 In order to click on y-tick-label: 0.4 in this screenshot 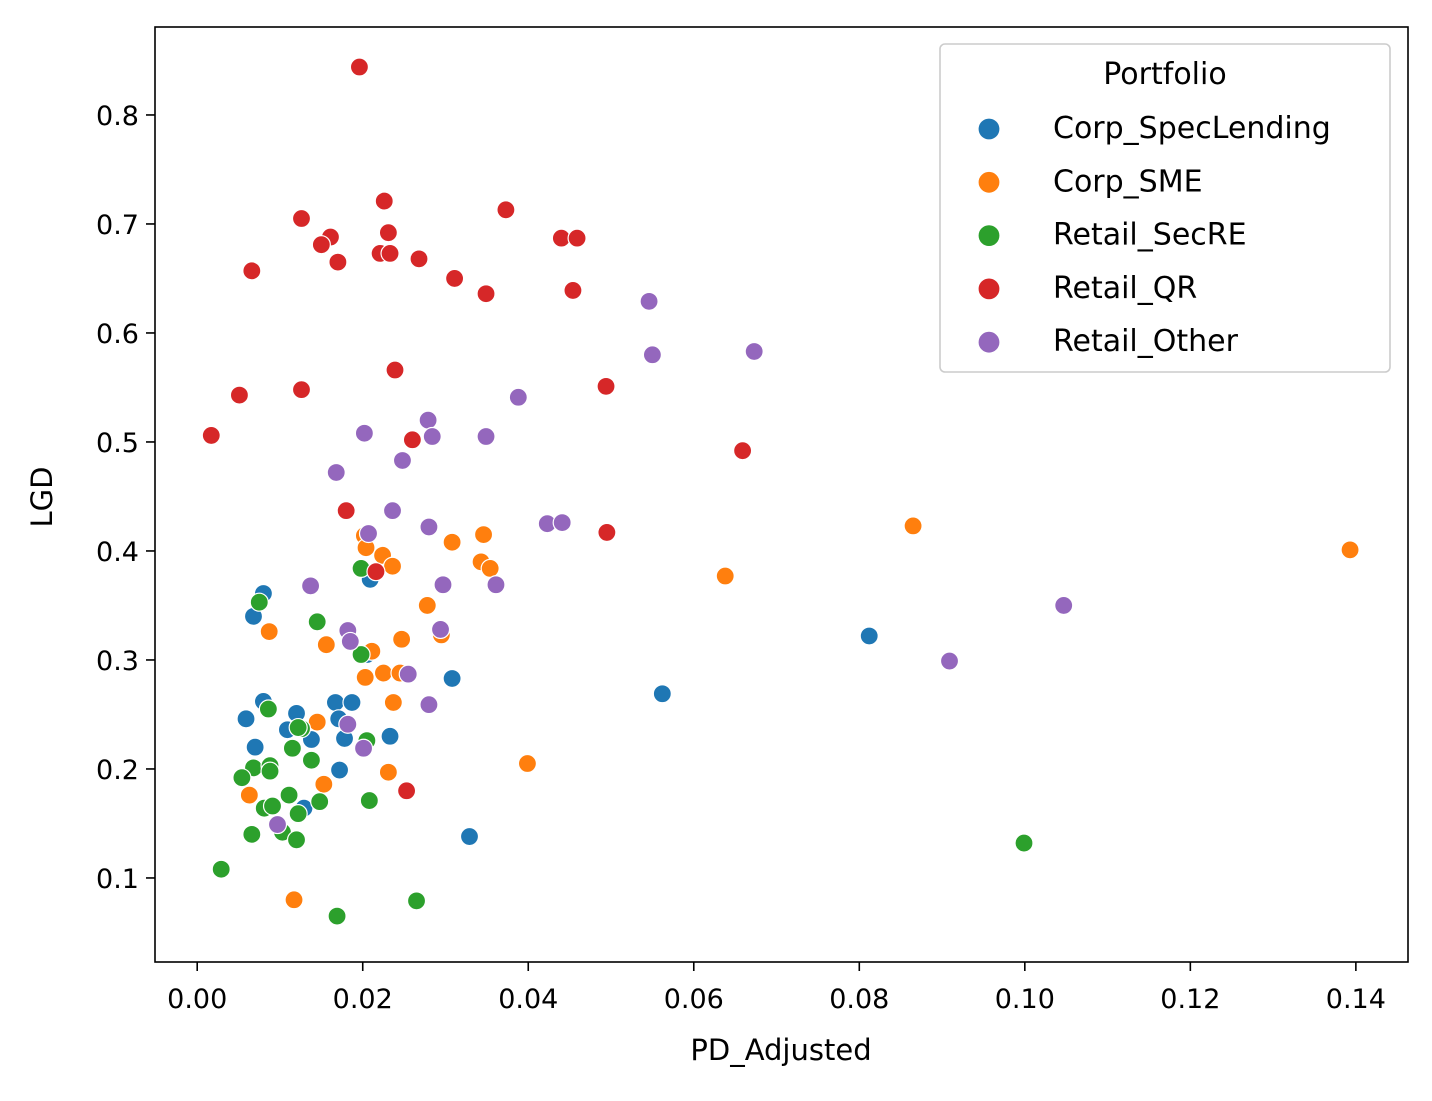, I will do `click(117, 552)`.